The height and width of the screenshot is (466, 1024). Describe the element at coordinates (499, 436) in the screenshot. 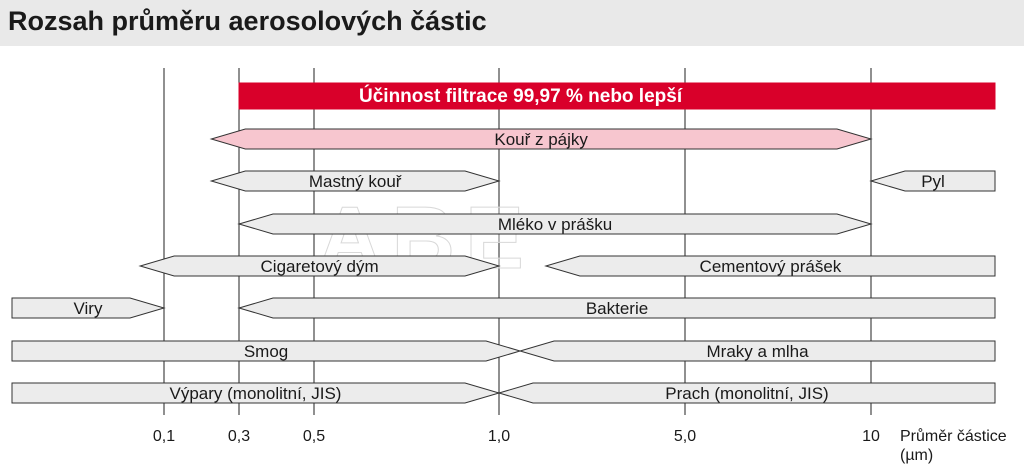

I see `tick-label-3: 1,0` at that location.